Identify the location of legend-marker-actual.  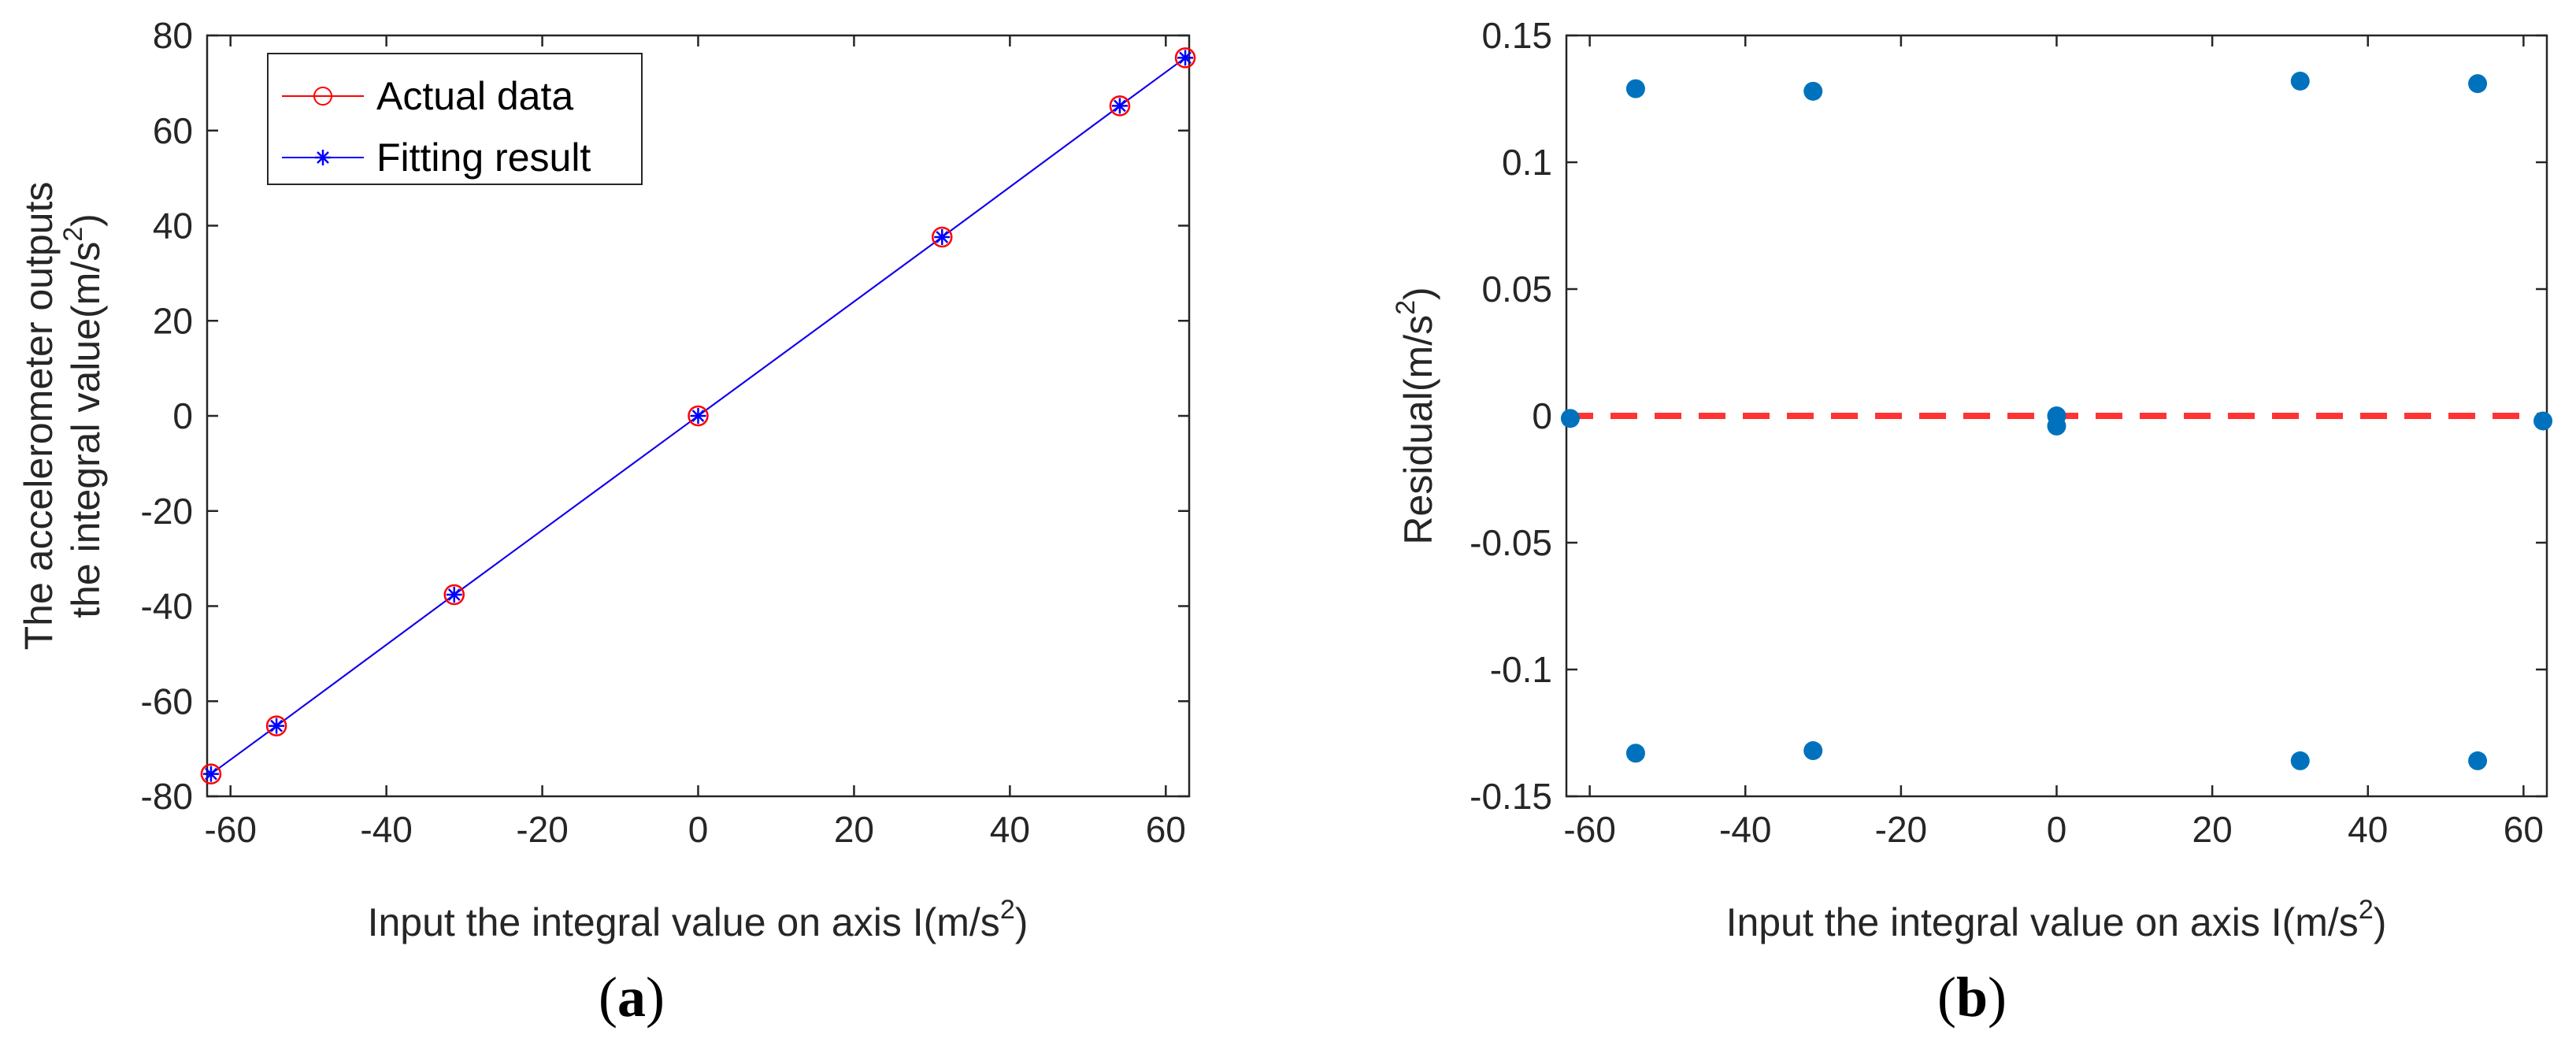
(322, 96).